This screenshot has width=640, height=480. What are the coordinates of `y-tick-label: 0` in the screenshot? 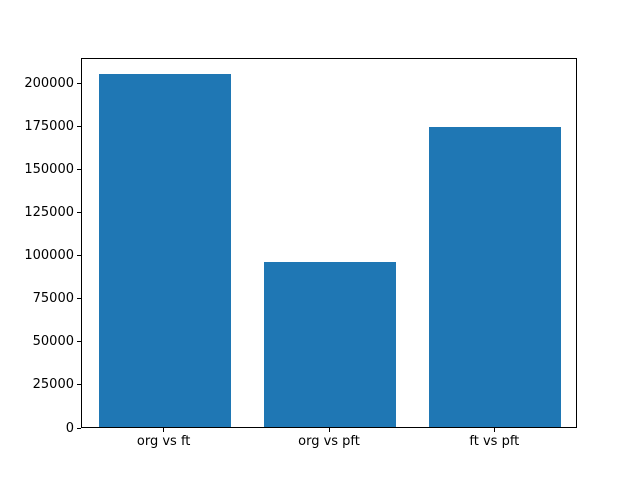 It's located at (69, 428).